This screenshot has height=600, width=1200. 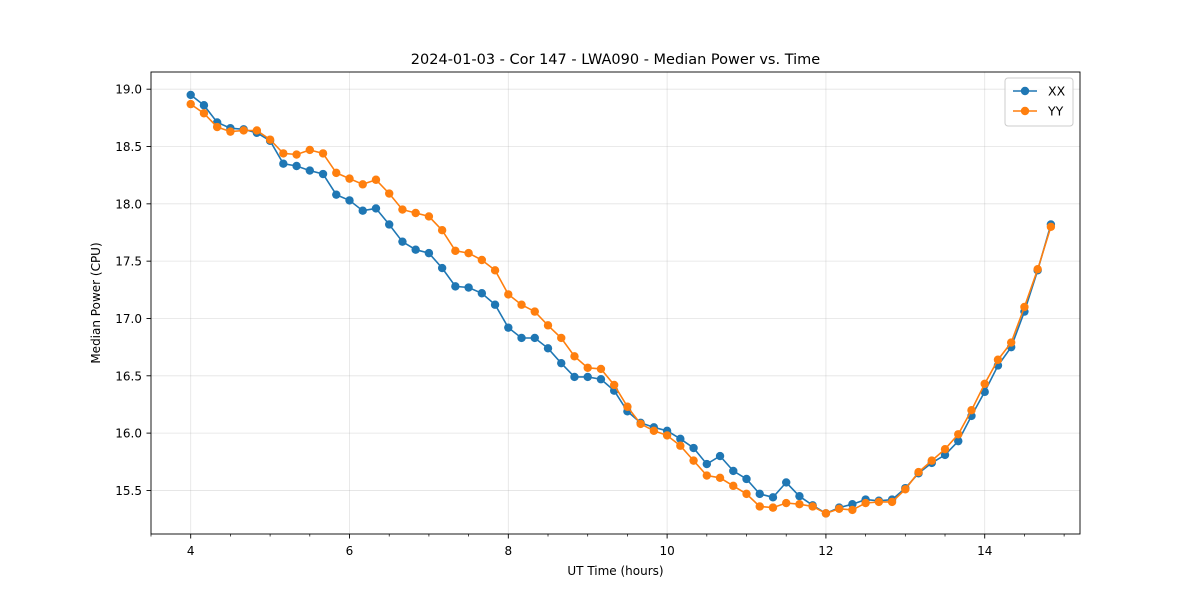 What do you see at coordinates (128, 376) in the screenshot?
I see `y-tick-label: 16.5` at bounding box center [128, 376].